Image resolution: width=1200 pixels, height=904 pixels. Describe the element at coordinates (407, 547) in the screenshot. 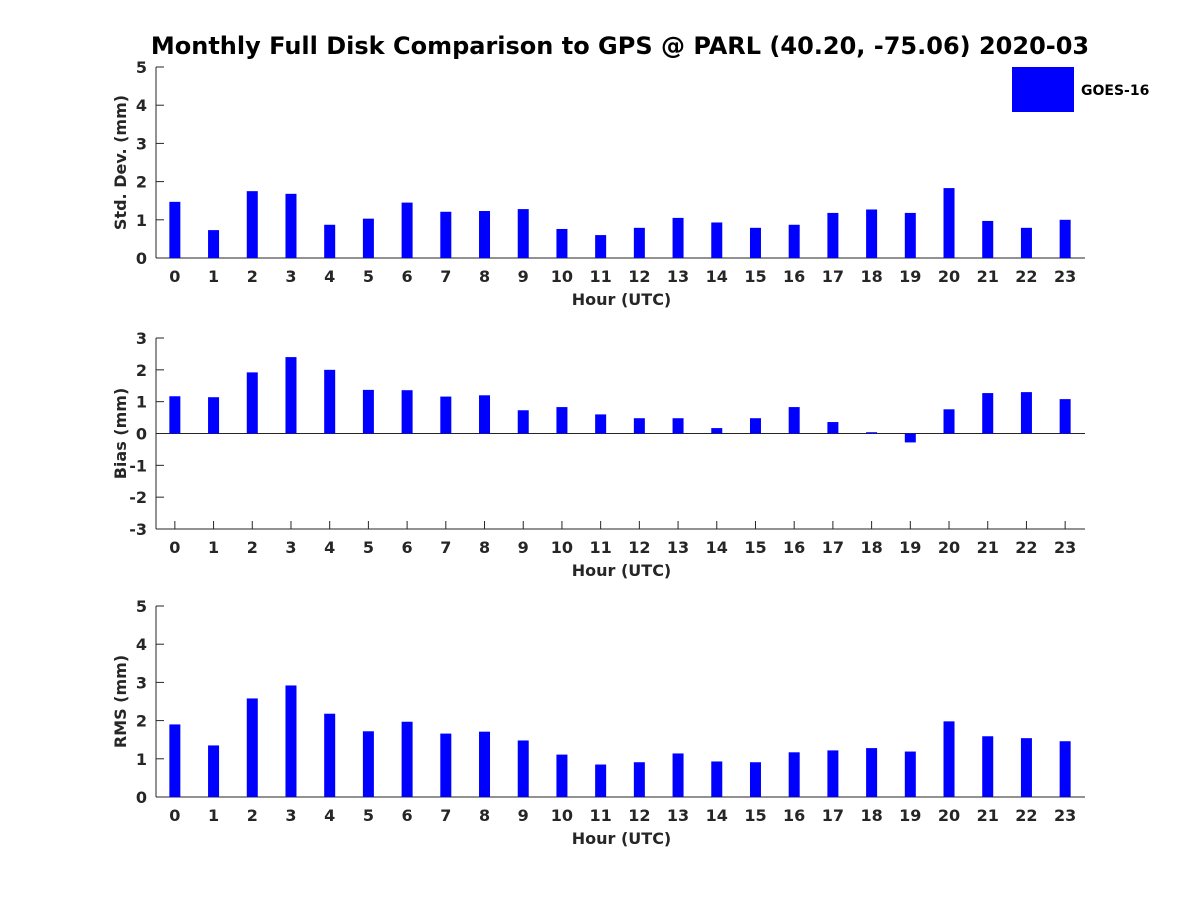

I see `bias-x-tick-label: 6` at that location.